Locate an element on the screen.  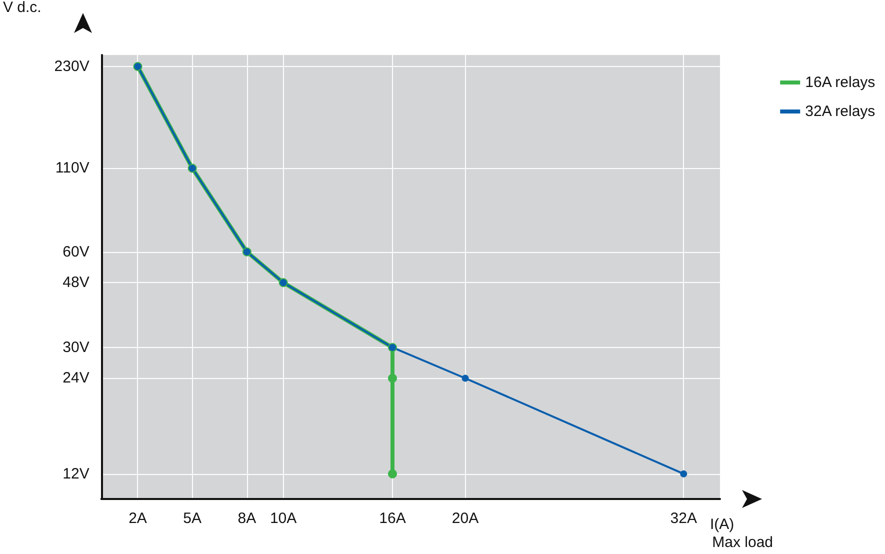
x-tick-label: 2A is located at coordinates (137, 518).